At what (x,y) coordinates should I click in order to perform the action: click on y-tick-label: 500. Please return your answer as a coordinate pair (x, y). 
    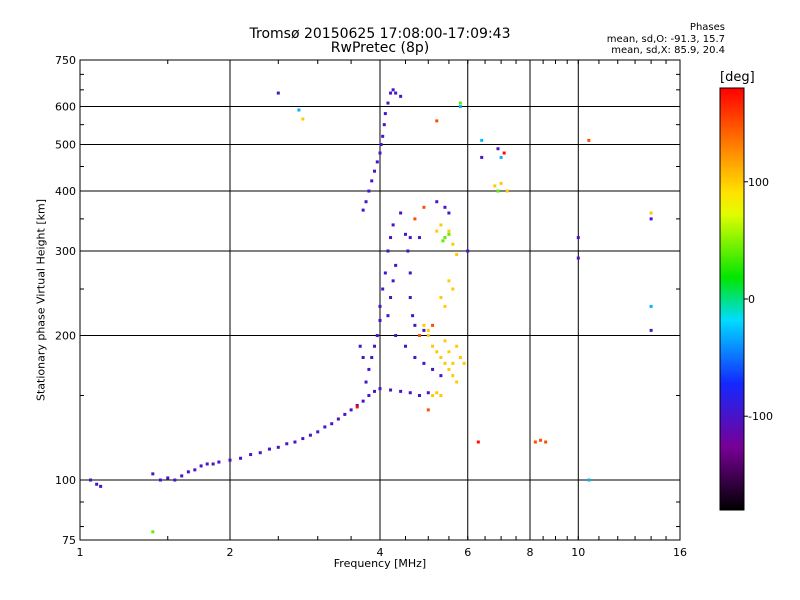
    Looking at the image, I should click on (65, 145).